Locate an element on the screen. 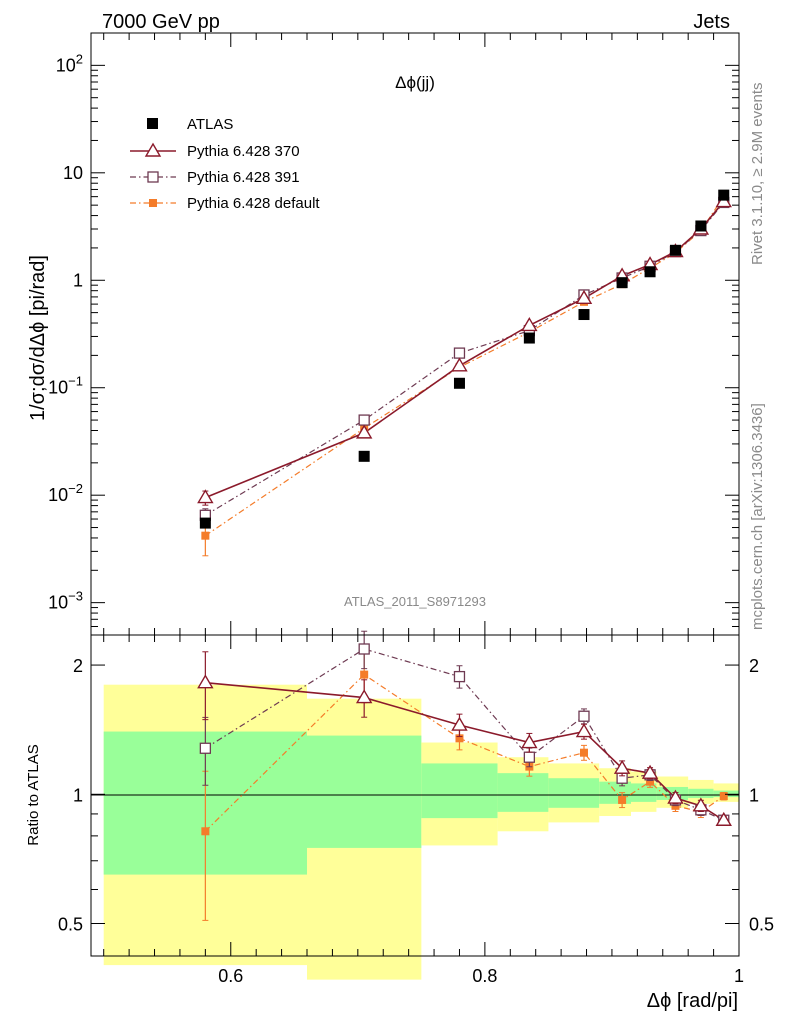  main-y-tick-label: 10 is located at coordinates (73, 173).